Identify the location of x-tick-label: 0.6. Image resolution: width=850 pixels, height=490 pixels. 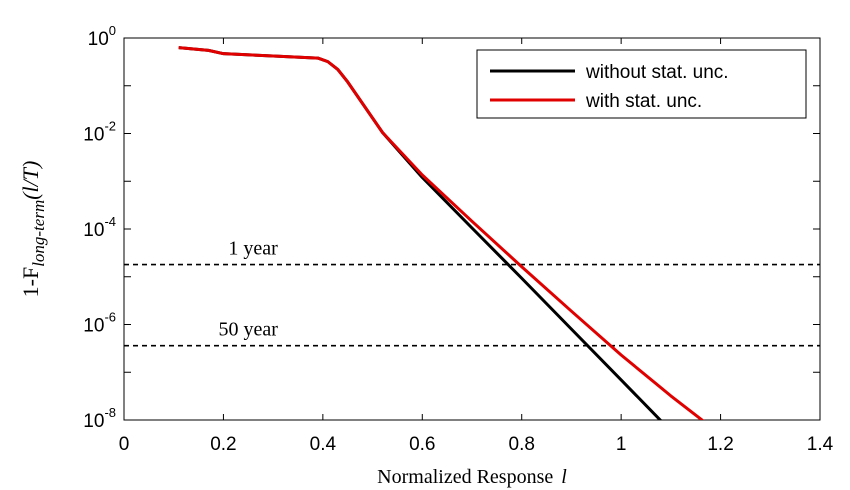
(422, 444).